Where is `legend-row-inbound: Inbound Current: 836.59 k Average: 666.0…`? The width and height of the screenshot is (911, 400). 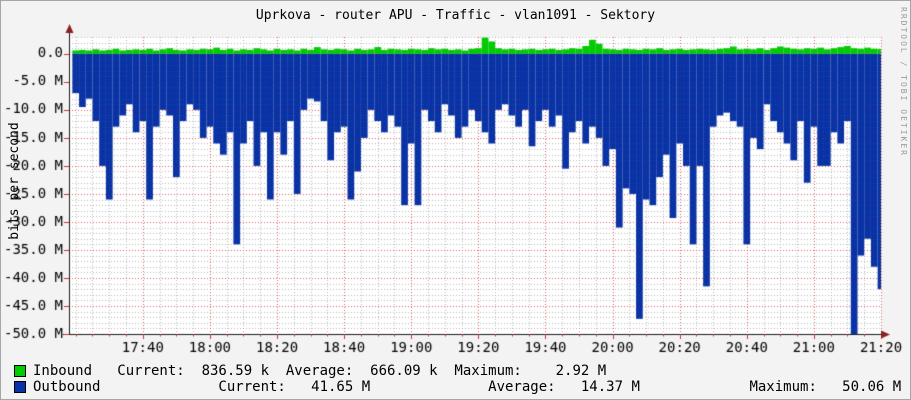
legend-row-inbound: Inbound Current: 836.59 k Average: 666.0… is located at coordinates (310, 371).